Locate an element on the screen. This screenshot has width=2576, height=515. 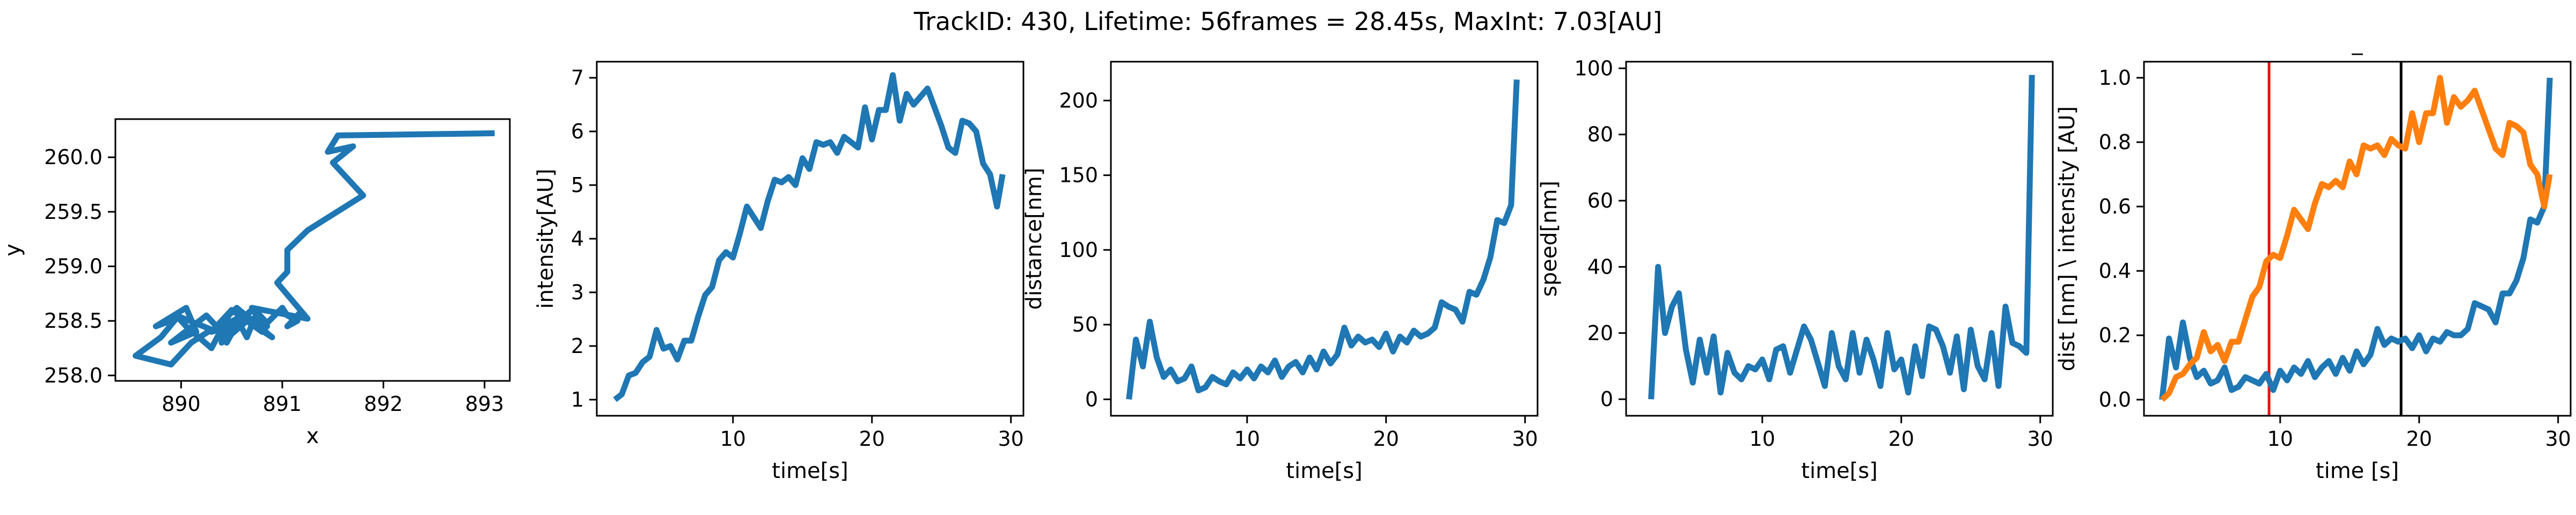
speed-ytick-label-5: 100 is located at coordinates (1593, 68).